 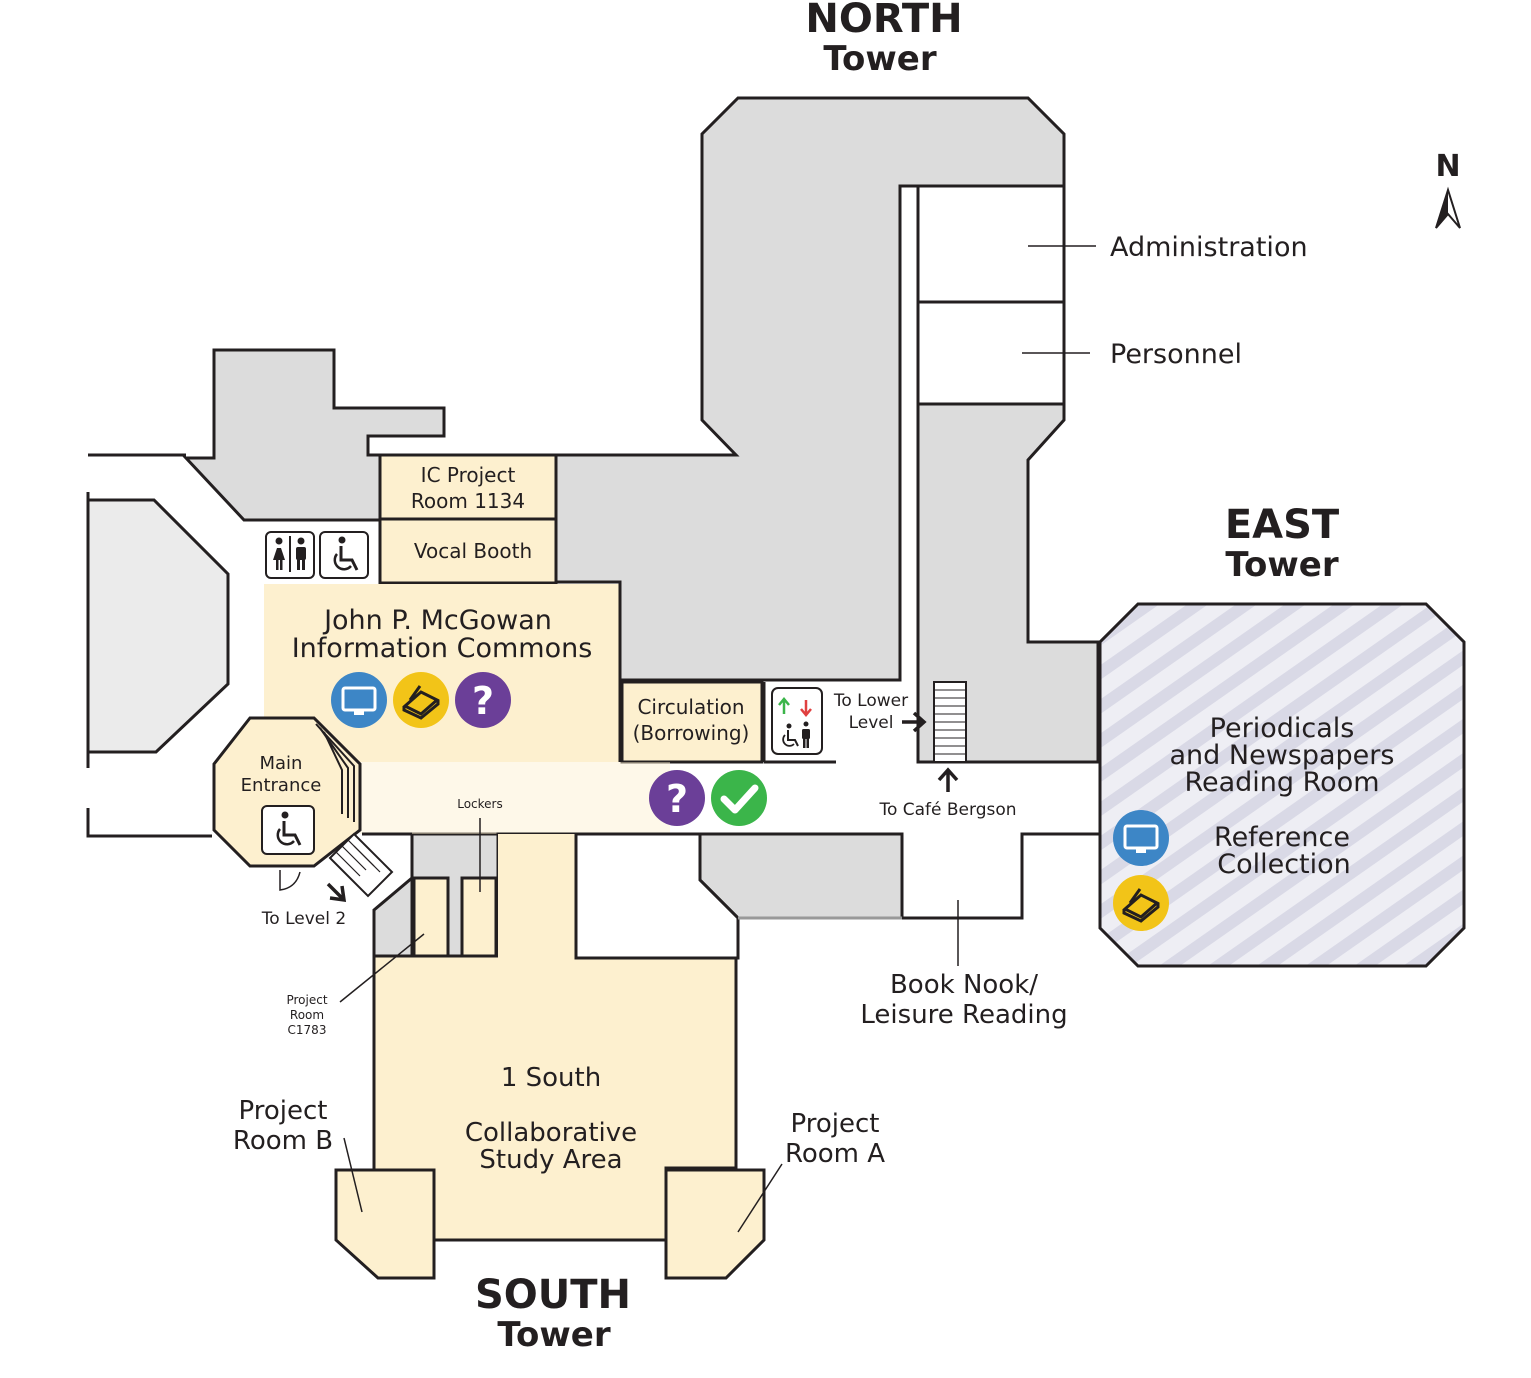 I want to click on project-room-b-label-1: Project, so click(x=283, y=1111).